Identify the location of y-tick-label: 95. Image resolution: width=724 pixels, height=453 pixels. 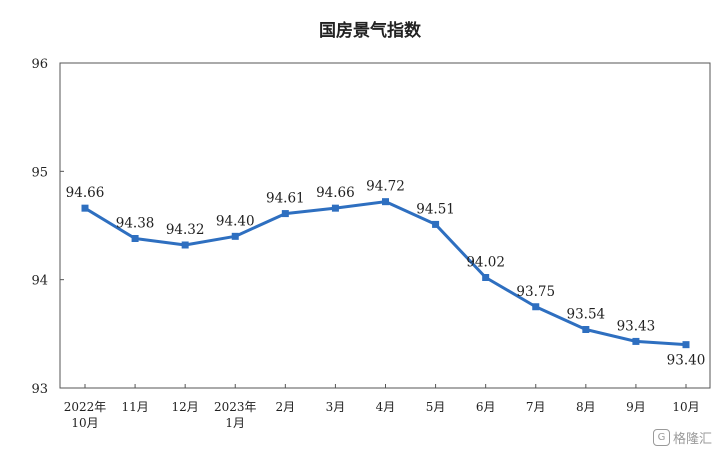
(39, 172).